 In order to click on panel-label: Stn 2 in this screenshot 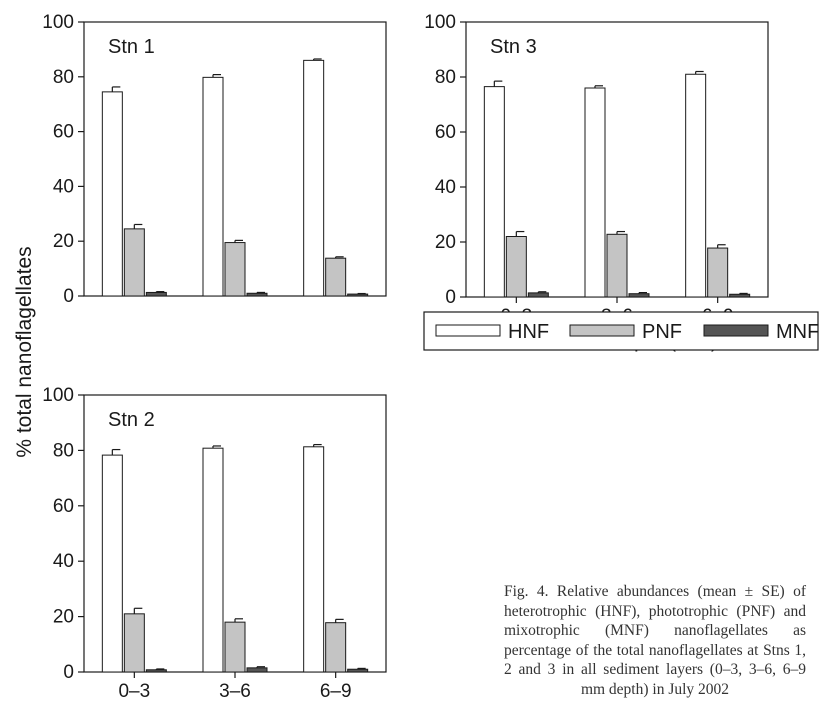, I will do `click(131, 420)`.